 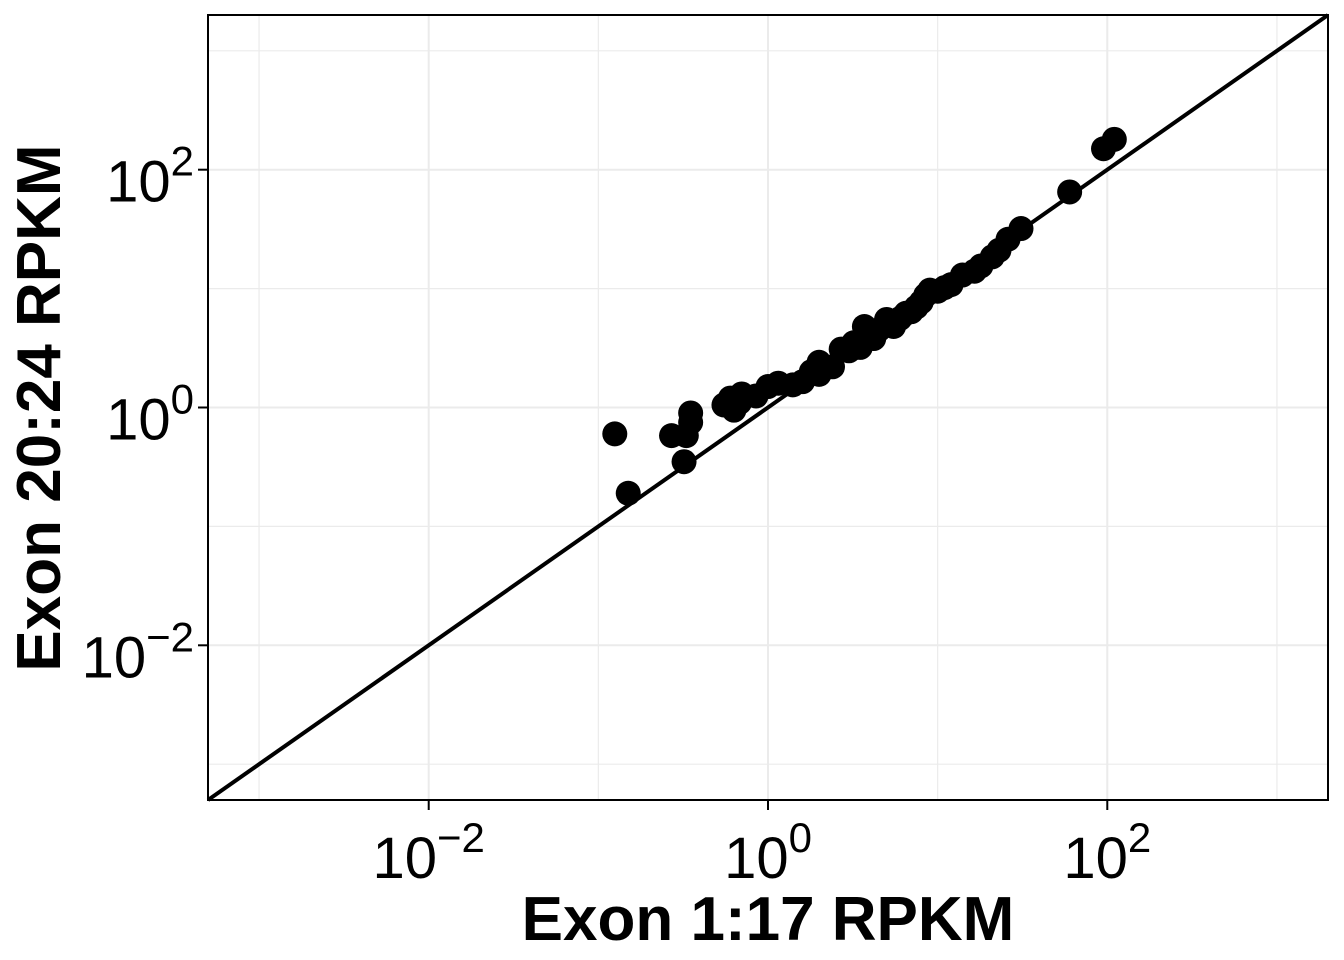 I want to click on y-axis-ticks: 10⁻² 10⁰ 10², so click(x=145, y=414).